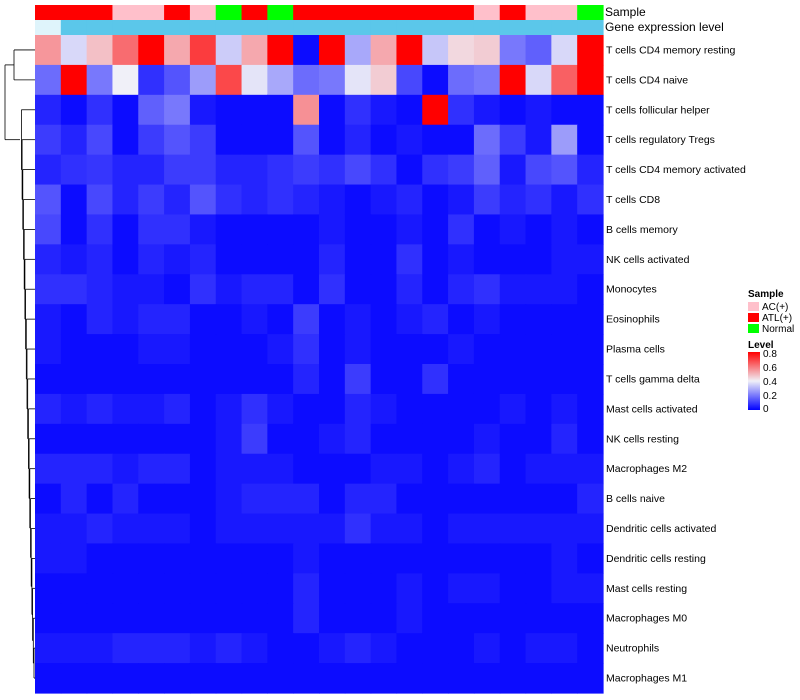  I want to click on row-label: Eosinophils, so click(633, 320).